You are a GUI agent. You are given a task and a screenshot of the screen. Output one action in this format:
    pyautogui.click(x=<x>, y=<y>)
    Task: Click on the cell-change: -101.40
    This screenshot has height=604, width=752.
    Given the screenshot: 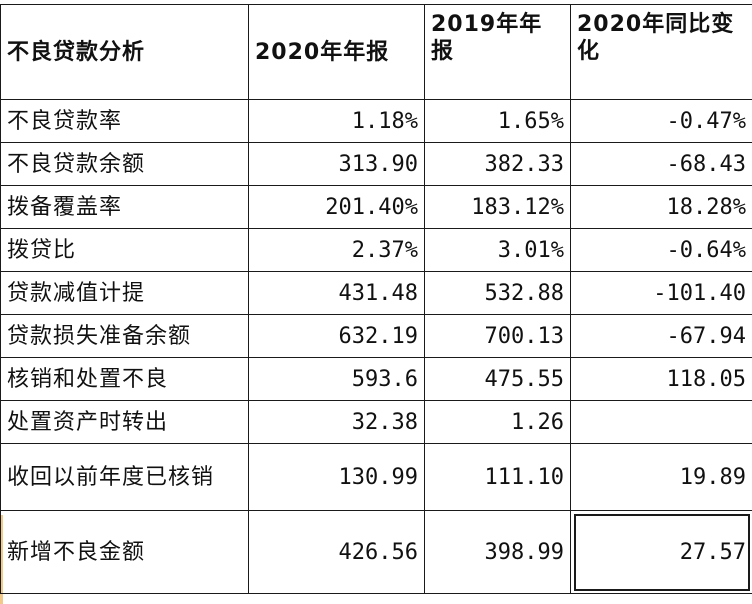 What is the action you would take?
    pyautogui.click(x=661, y=293)
    